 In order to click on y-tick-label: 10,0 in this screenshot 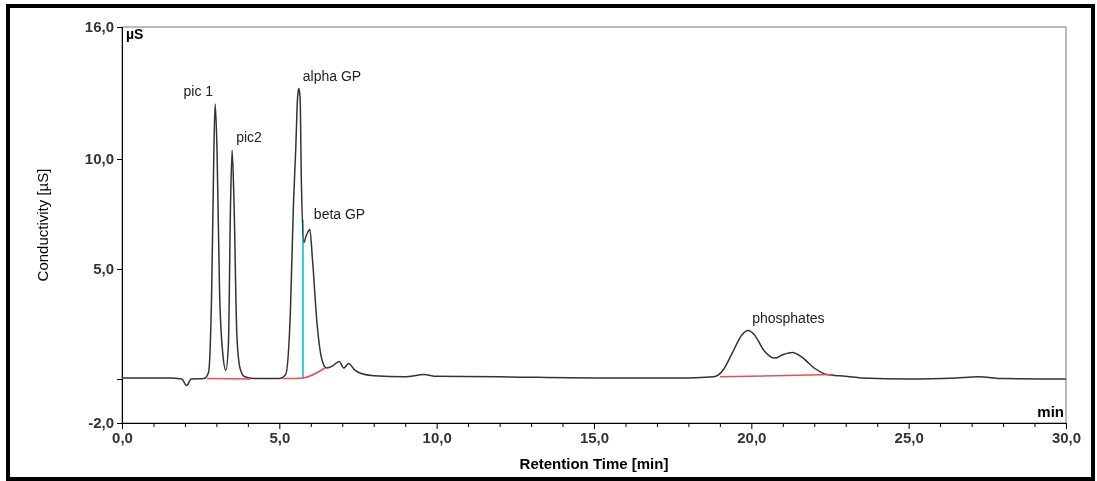, I will do `click(99, 159)`.